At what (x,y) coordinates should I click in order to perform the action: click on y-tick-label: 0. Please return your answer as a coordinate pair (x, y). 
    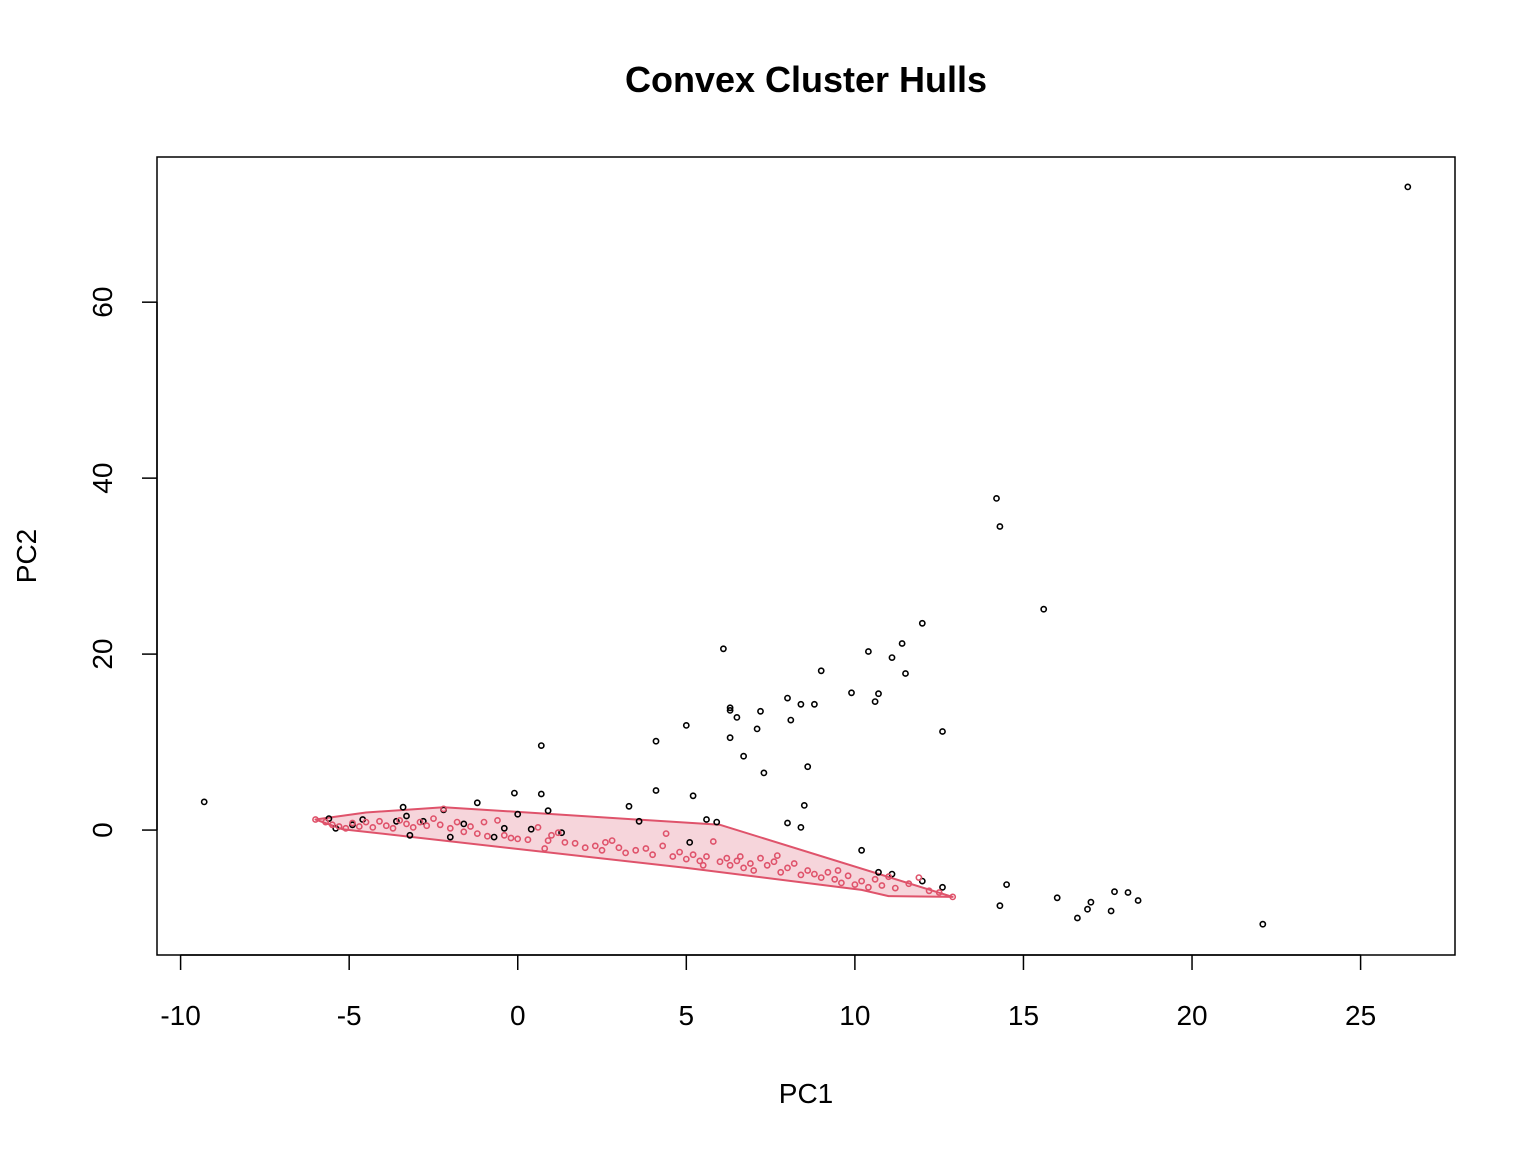
    Looking at the image, I should click on (102, 830).